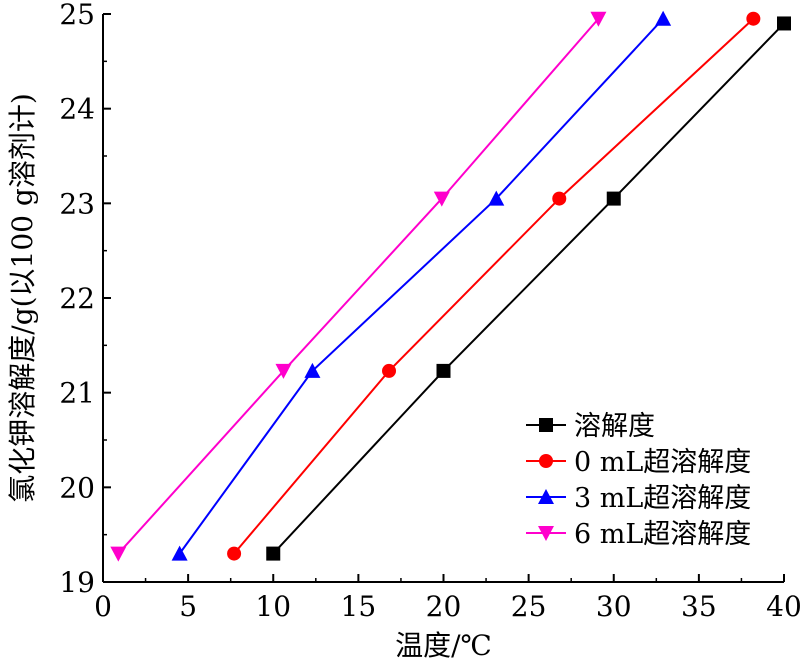  What do you see at coordinates (77, 15) in the screenshot?
I see `y-tick-label: 25` at bounding box center [77, 15].